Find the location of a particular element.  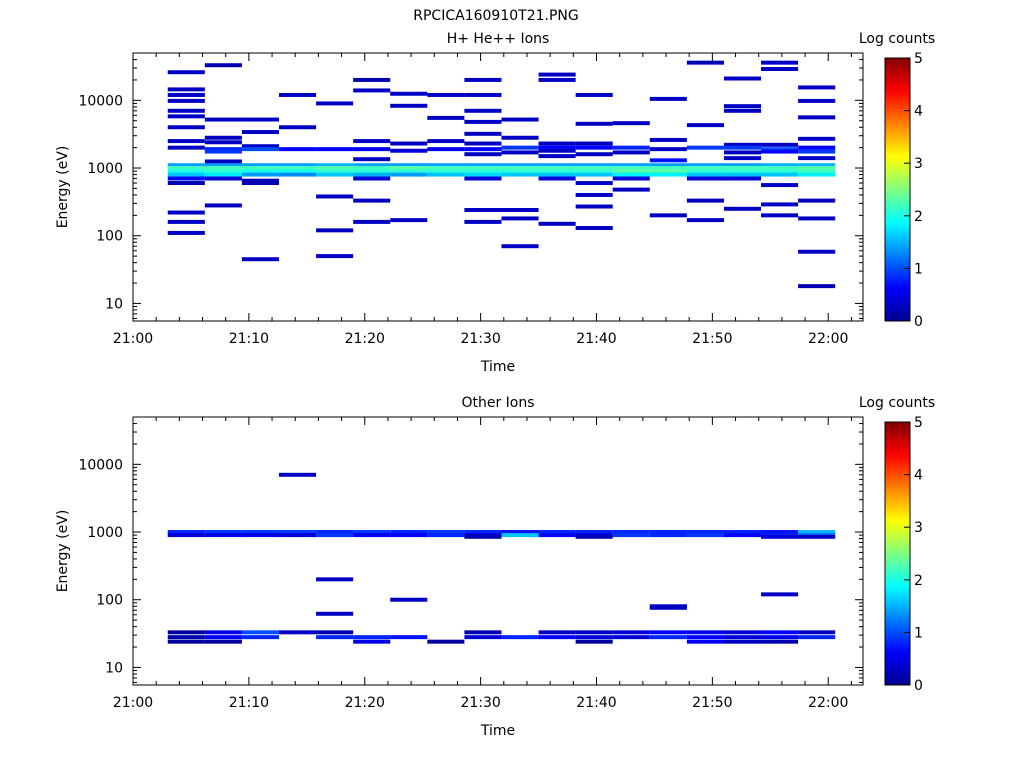

x-tick-label: 21:50 is located at coordinates (712, 339).